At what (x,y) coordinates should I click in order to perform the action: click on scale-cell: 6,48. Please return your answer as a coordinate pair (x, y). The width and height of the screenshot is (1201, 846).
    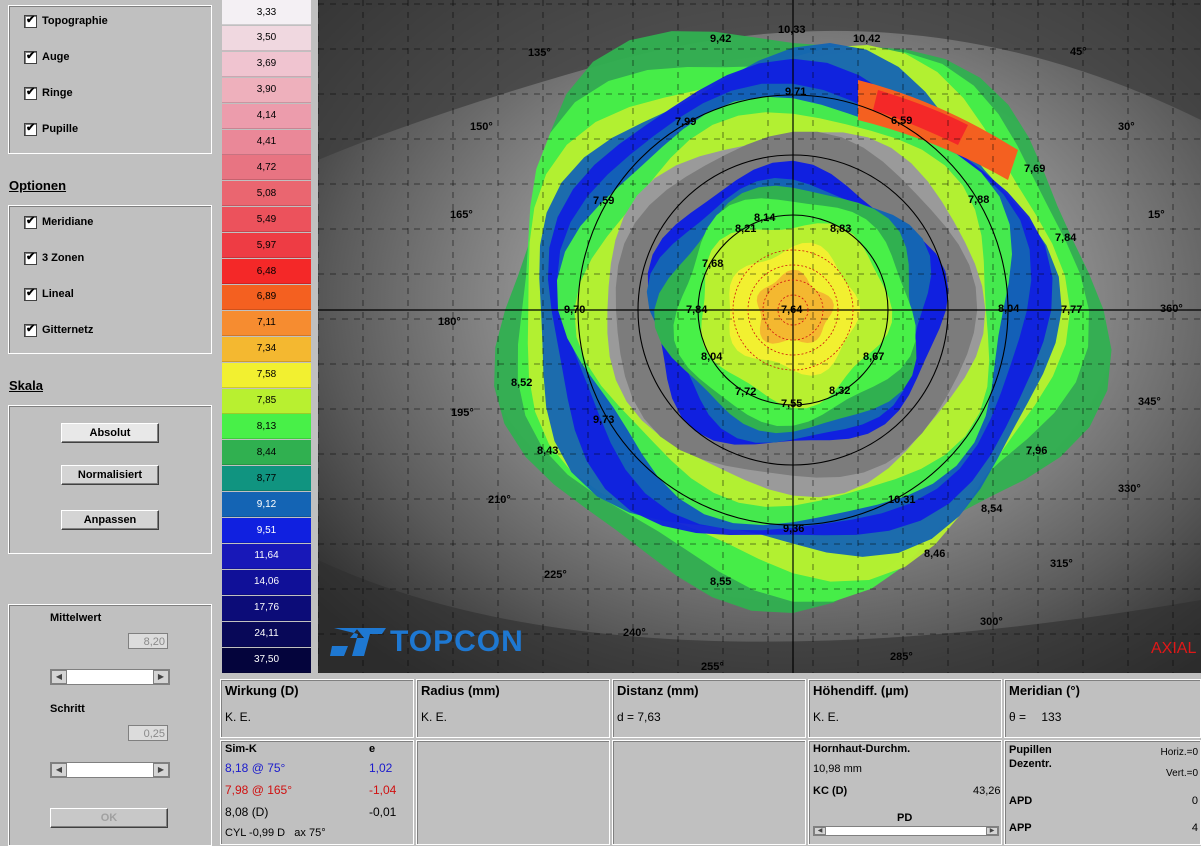
    Looking at the image, I should click on (266, 271).